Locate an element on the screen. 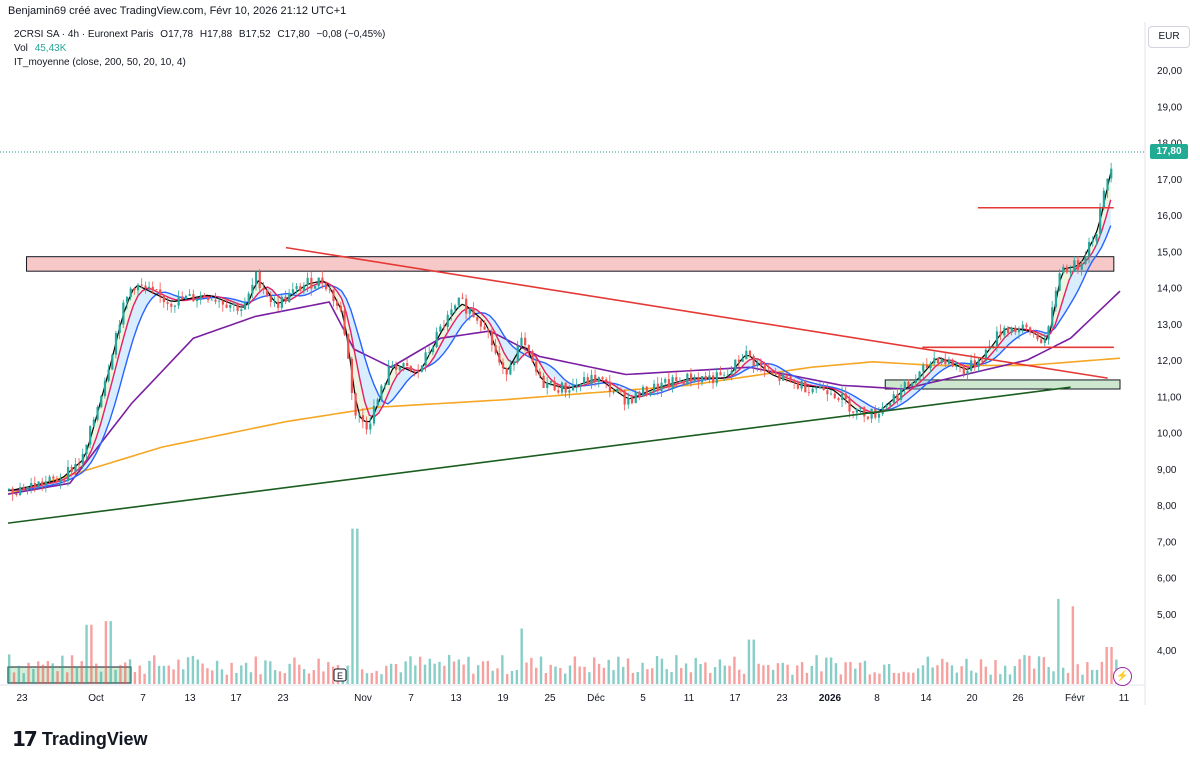 This screenshot has height=760, width=1200. y-tick-label: 4,00 is located at coordinates (1167, 651).